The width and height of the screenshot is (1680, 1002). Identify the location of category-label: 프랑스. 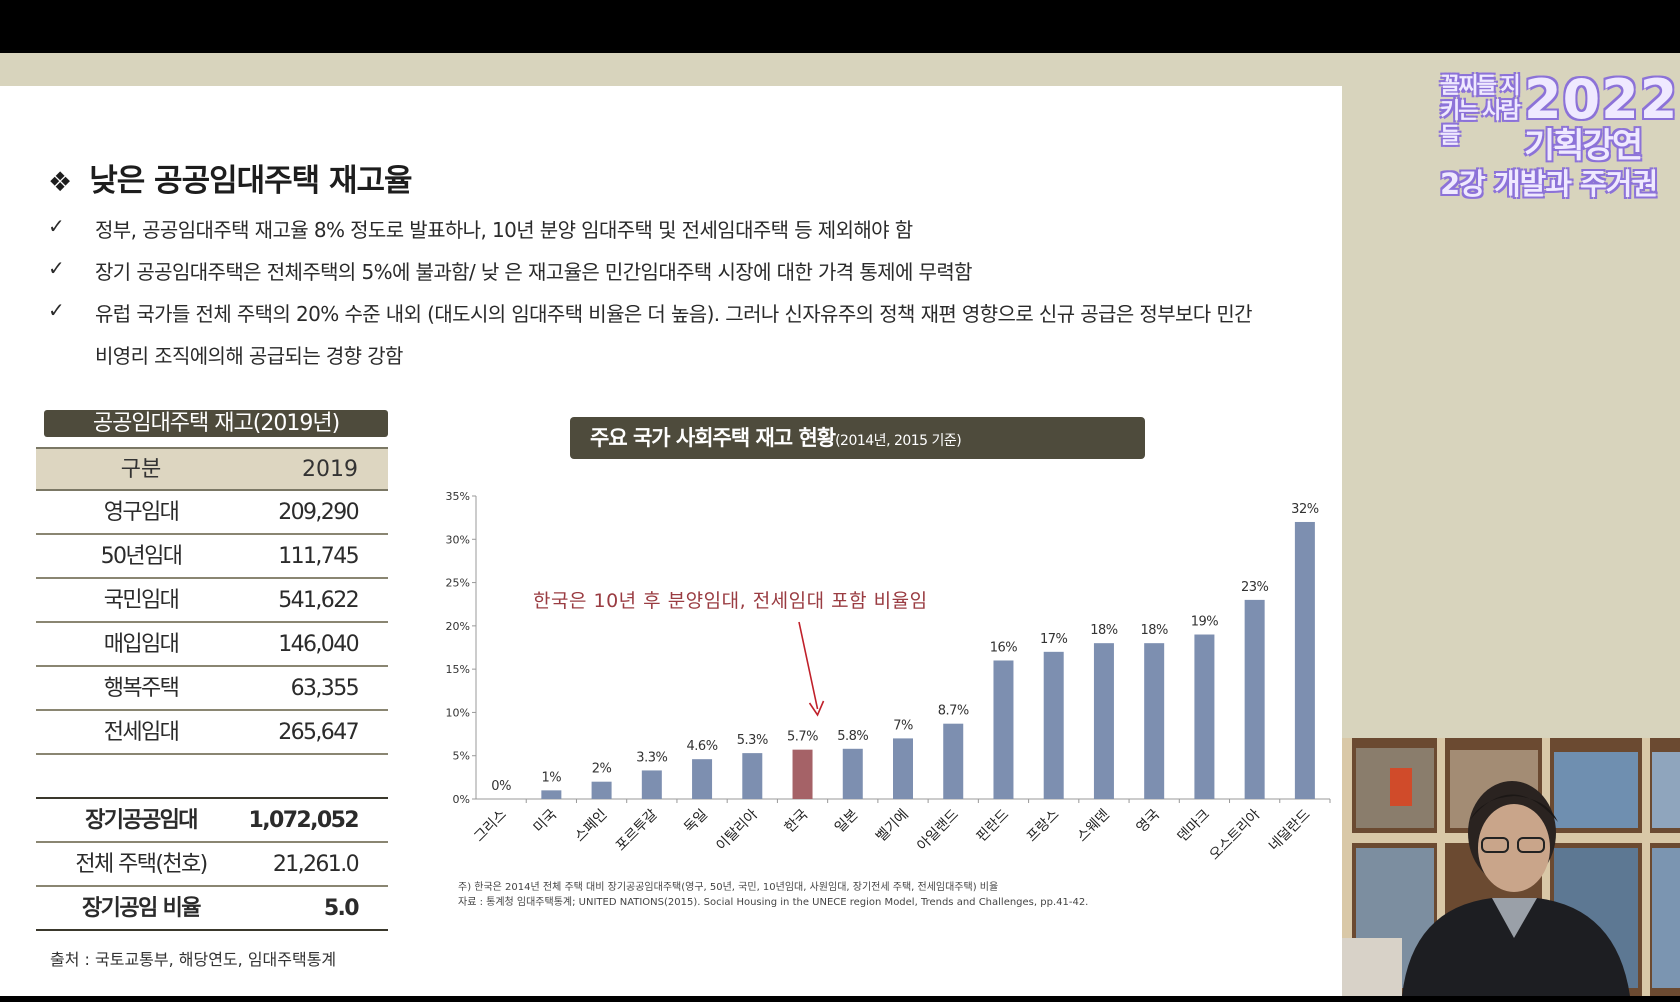
(1043, 825).